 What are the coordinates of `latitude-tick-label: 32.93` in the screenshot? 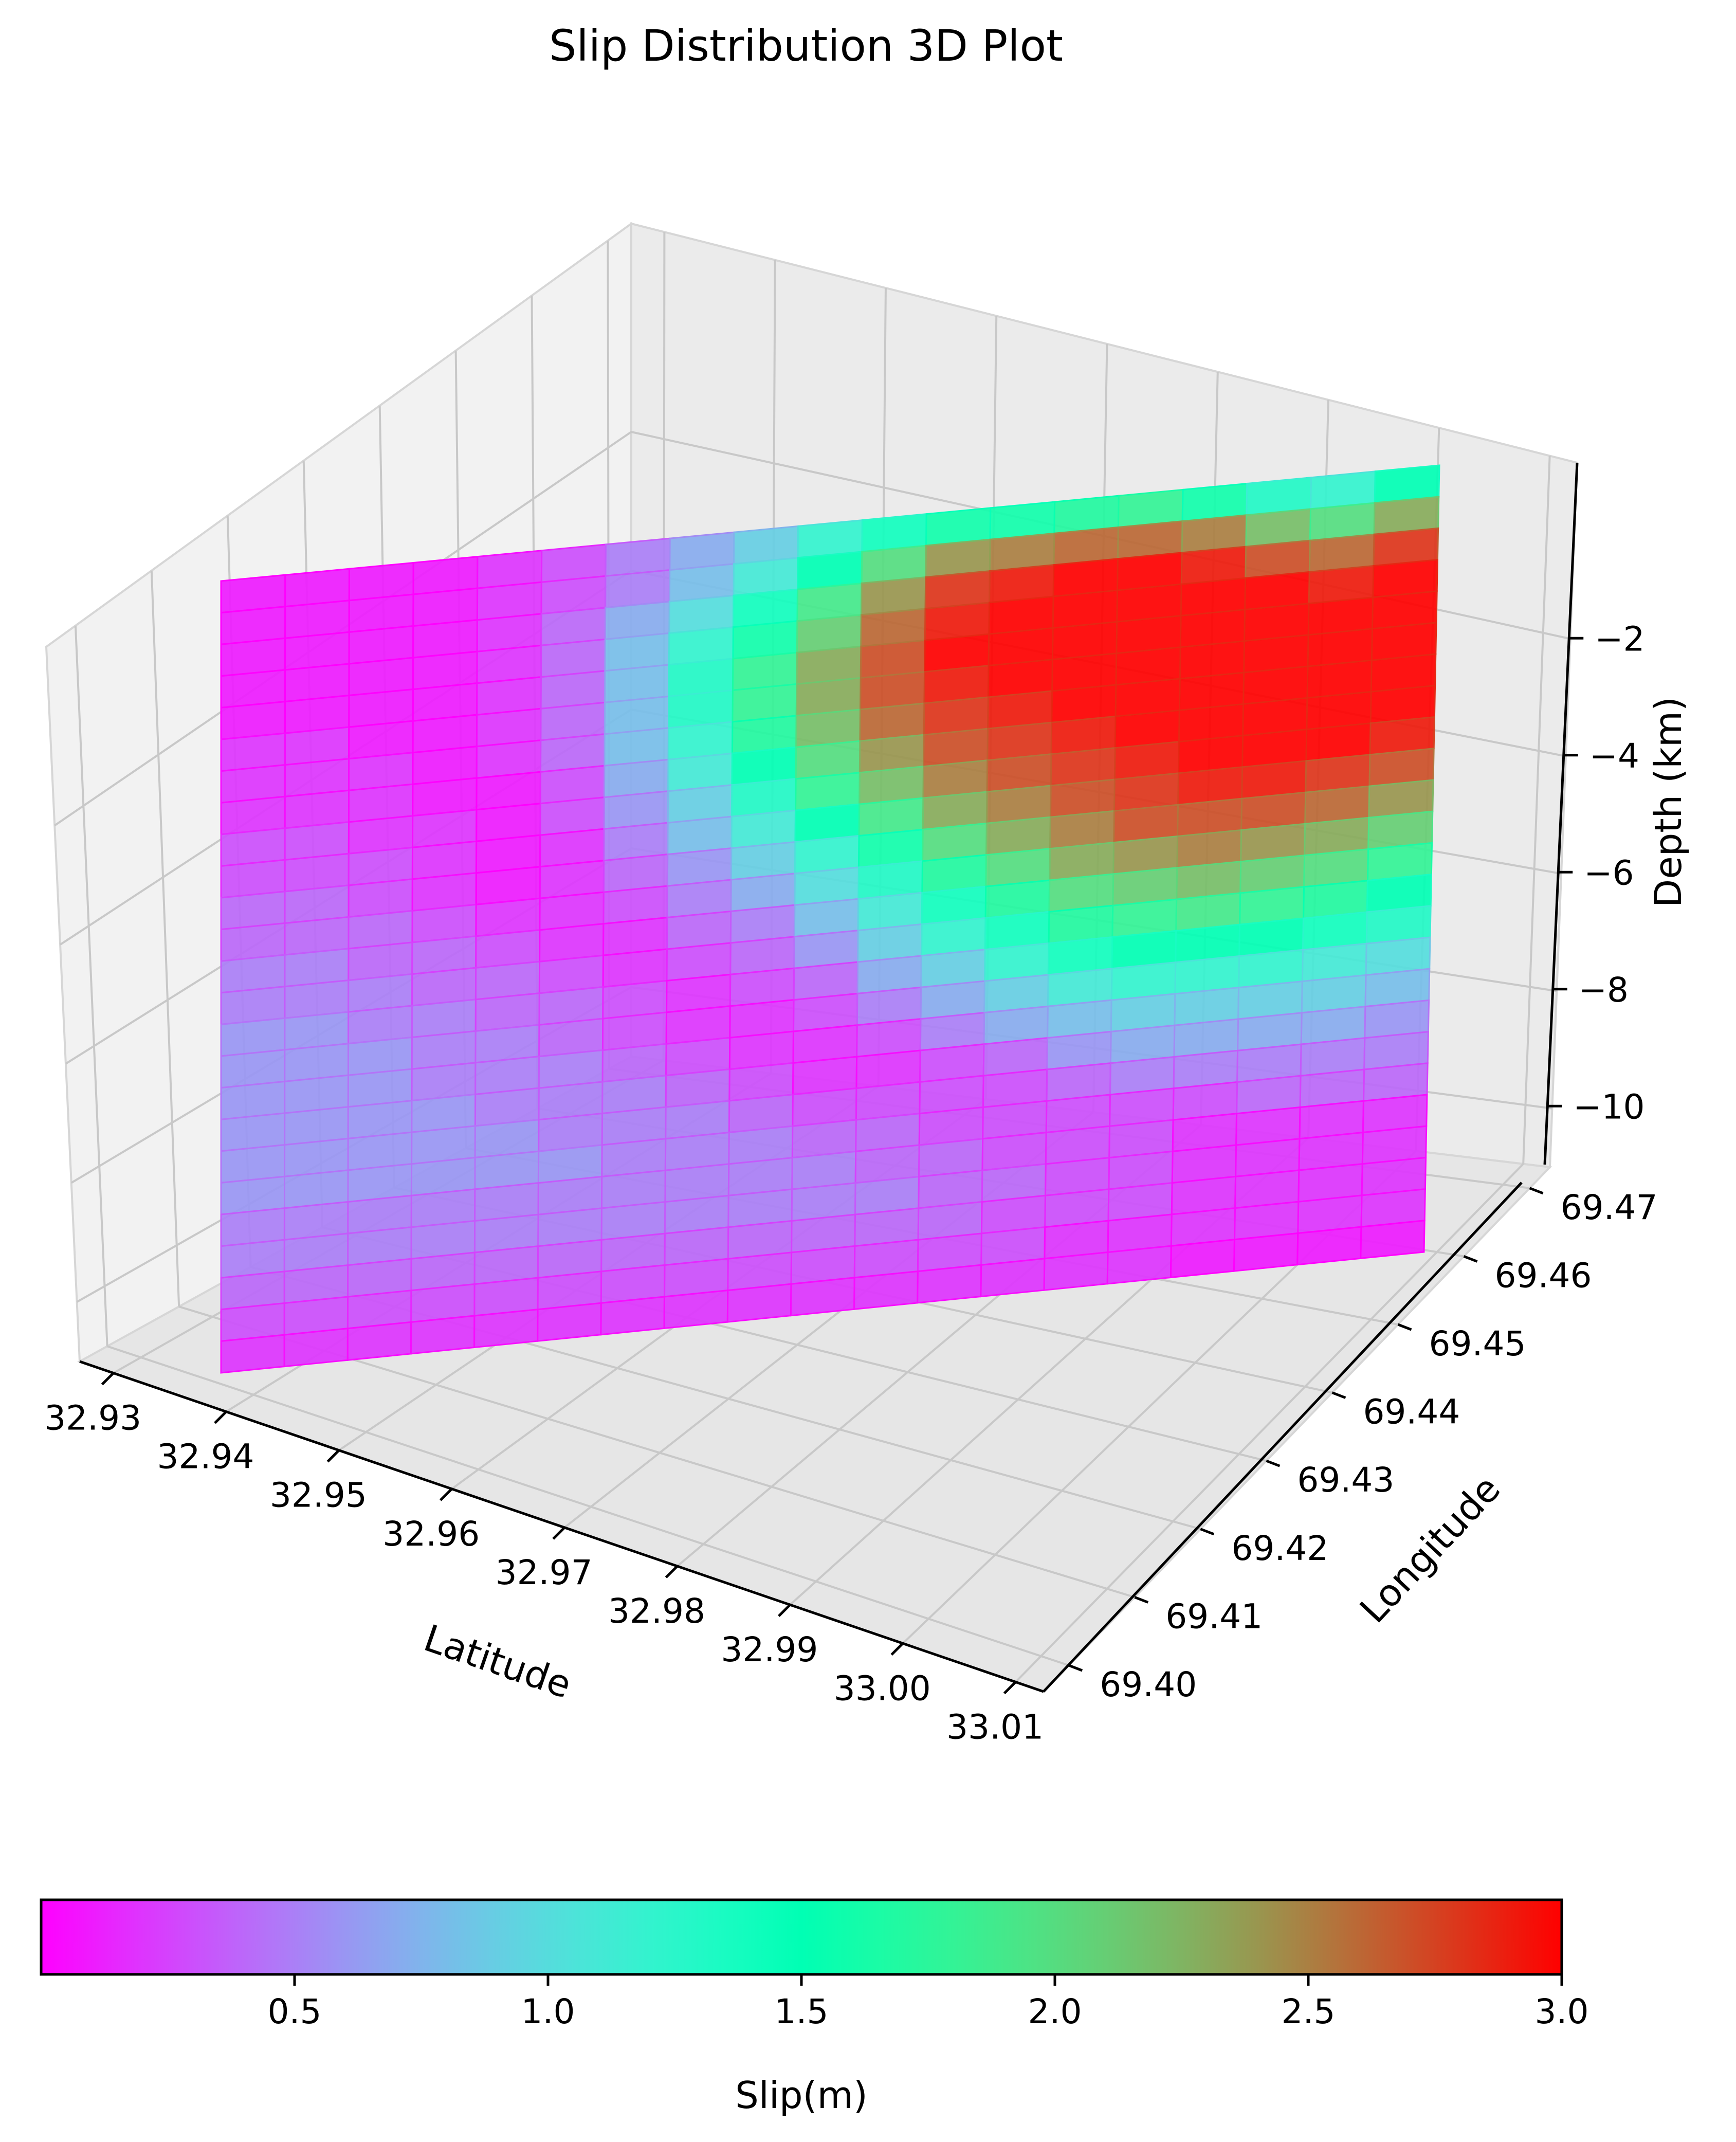 It's located at (92, 1418).